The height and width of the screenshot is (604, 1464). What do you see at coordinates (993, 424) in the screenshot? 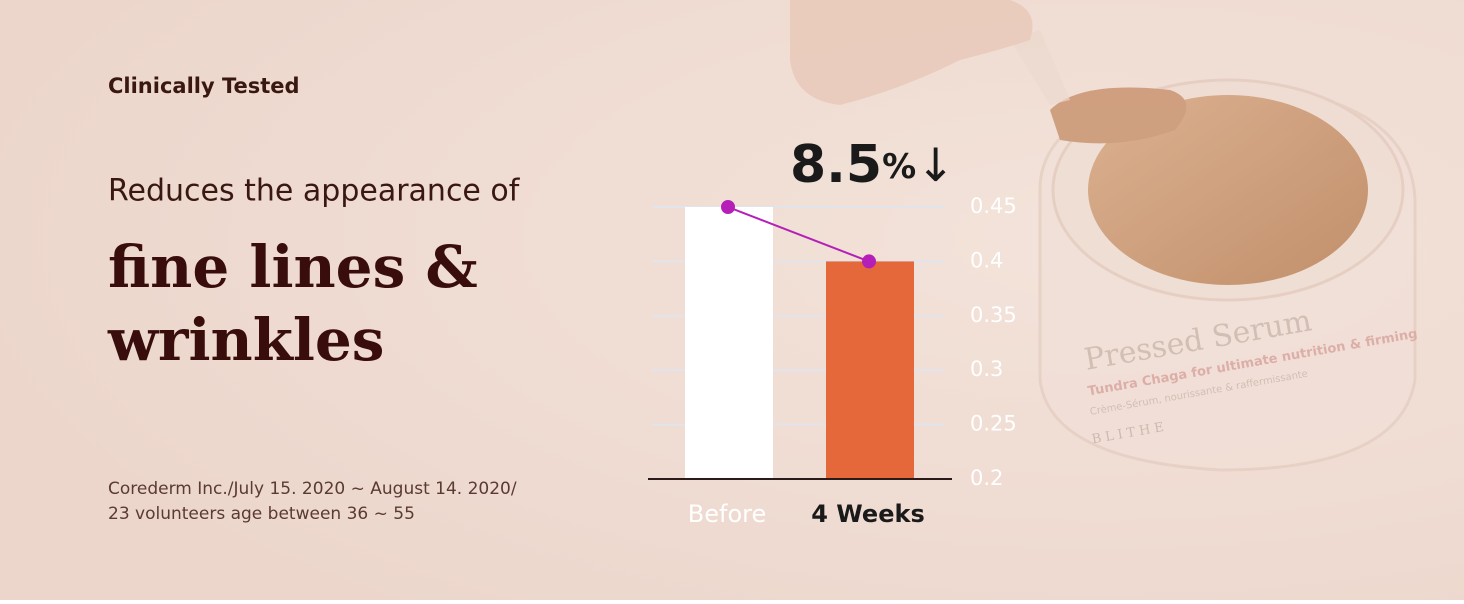
I see `y-tick-label: 0.25` at bounding box center [993, 424].